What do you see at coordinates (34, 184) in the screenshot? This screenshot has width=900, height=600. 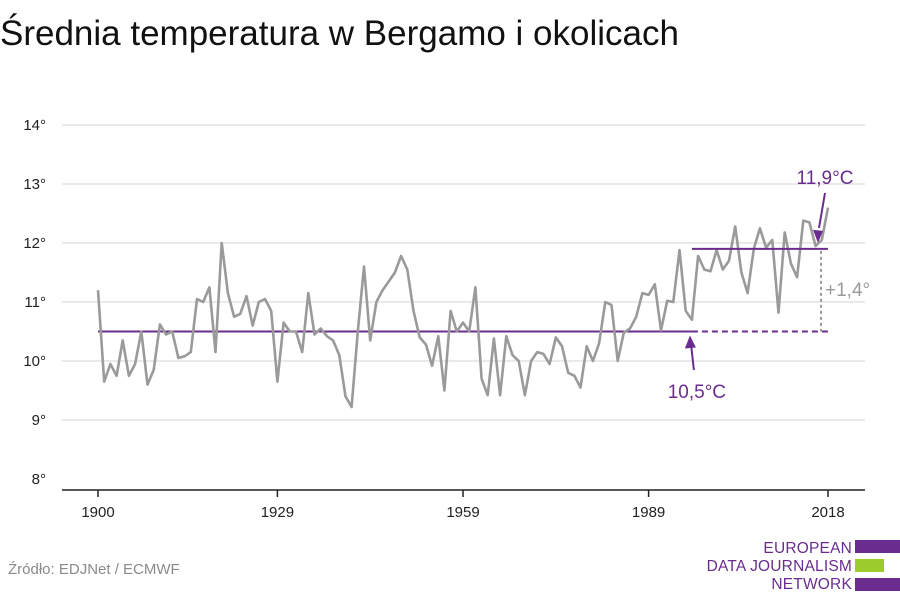 I see `y-tick-label: 13°` at bounding box center [34, 184].